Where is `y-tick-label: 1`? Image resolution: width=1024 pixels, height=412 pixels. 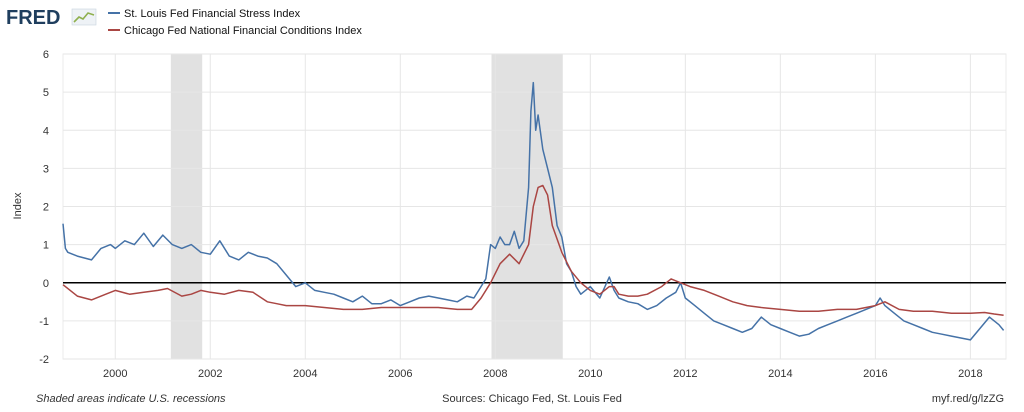
y-tick-label: 1 is located at coordinates (46, 246).